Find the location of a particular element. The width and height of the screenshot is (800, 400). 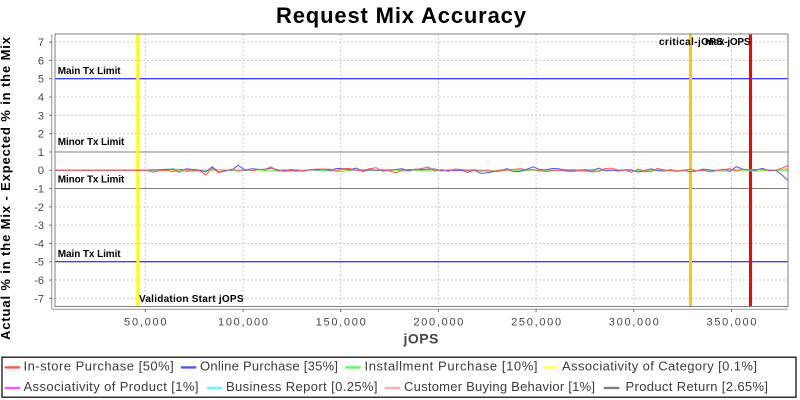

svg-text: jOPS is located at coordinates (421, 339).